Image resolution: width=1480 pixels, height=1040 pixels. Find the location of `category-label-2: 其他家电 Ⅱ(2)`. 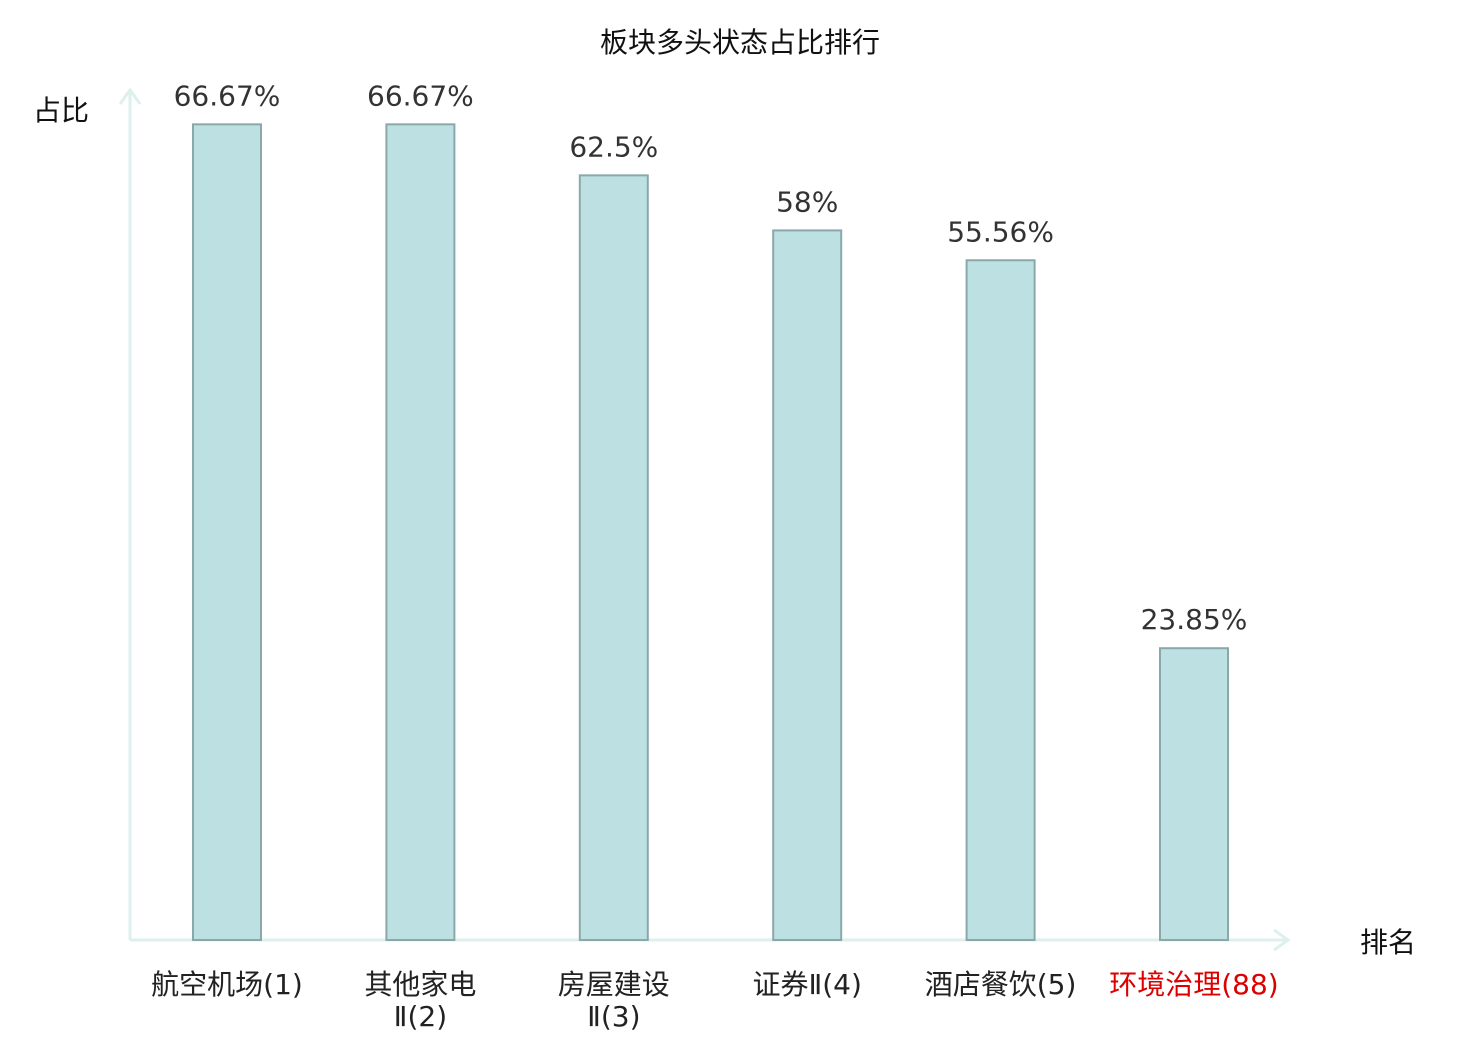

category-label-2: 其他家电 Ⅱ(2) is located at coordinates (420, 1000).